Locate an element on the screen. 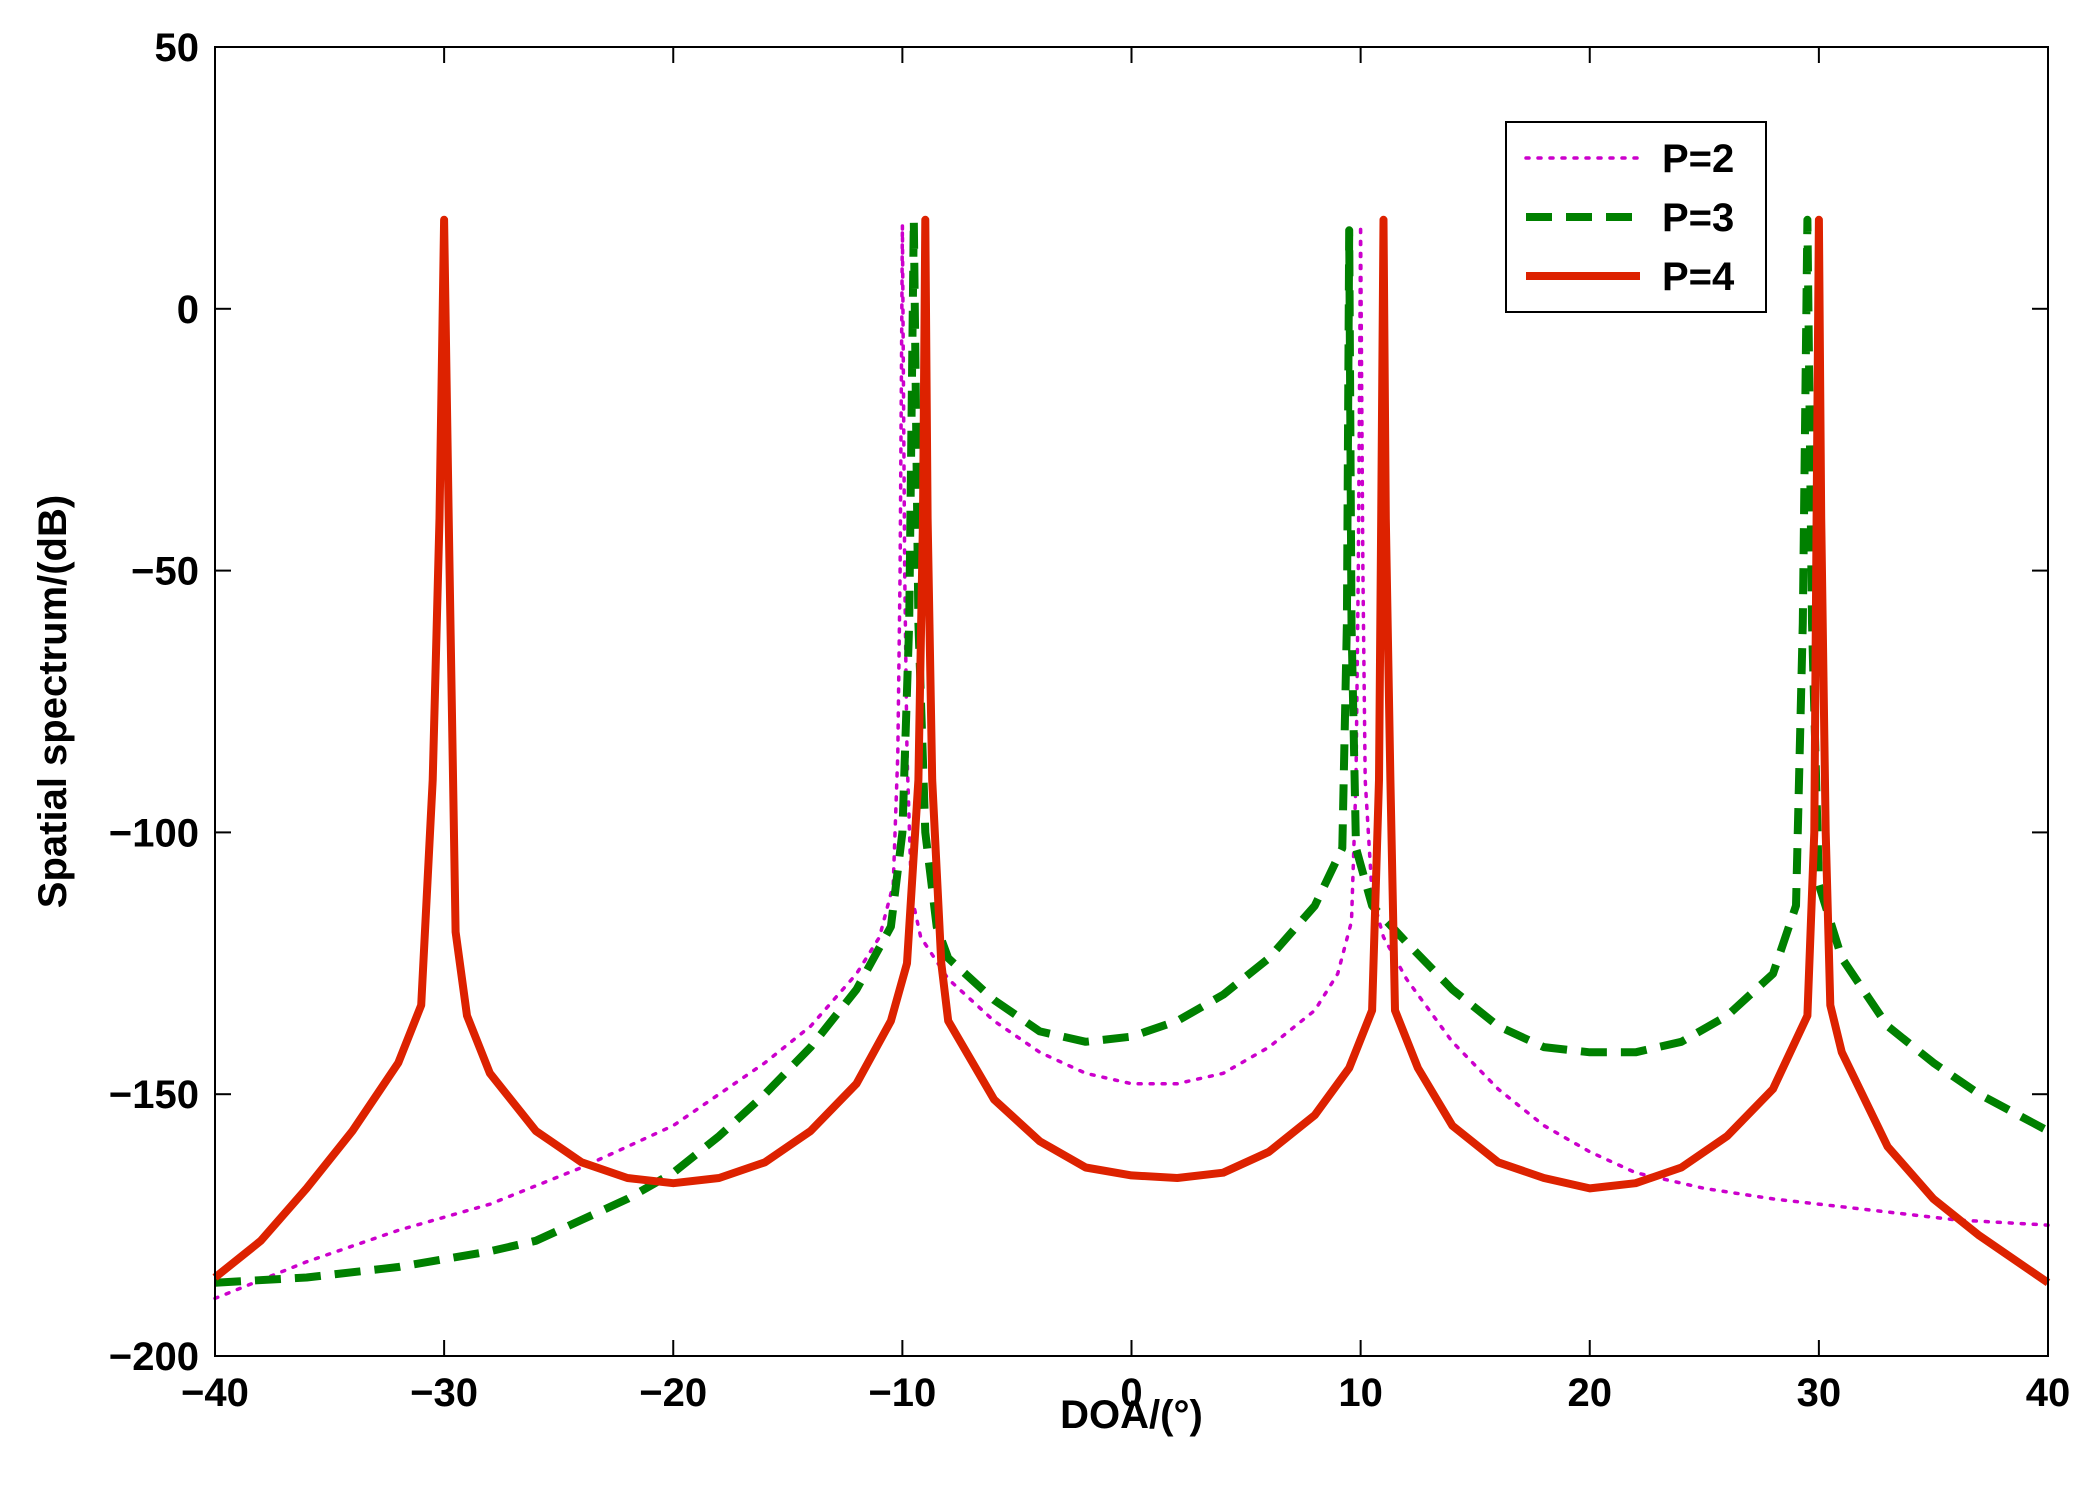 The image size is (2088, 1490). x-tick-label: −30 is located at coordinates (444, 1393).